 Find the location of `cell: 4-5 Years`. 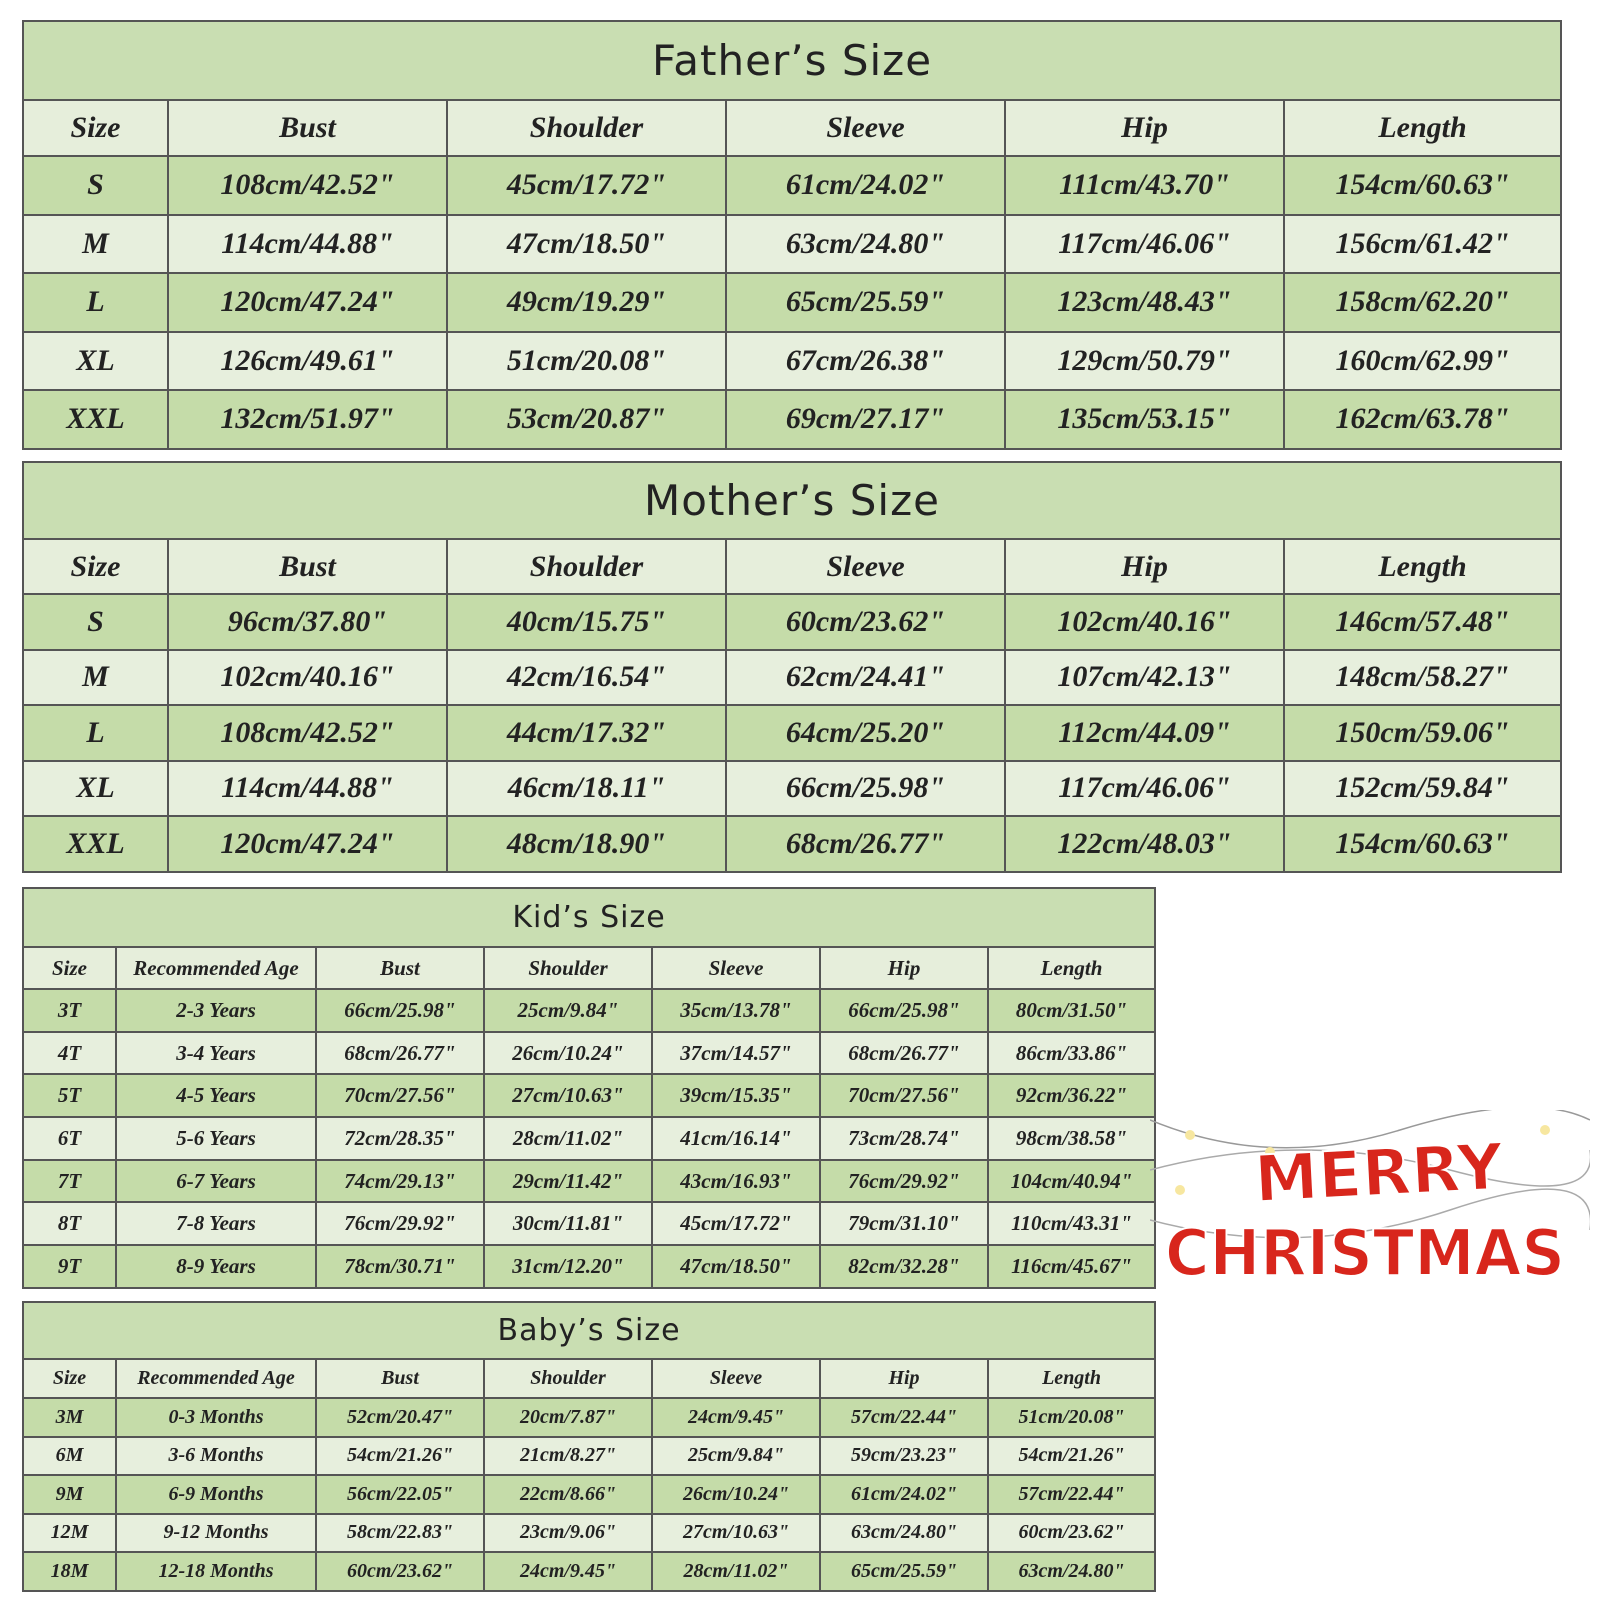

cell: 4-5 Years is located at coordinates (216, 1096).